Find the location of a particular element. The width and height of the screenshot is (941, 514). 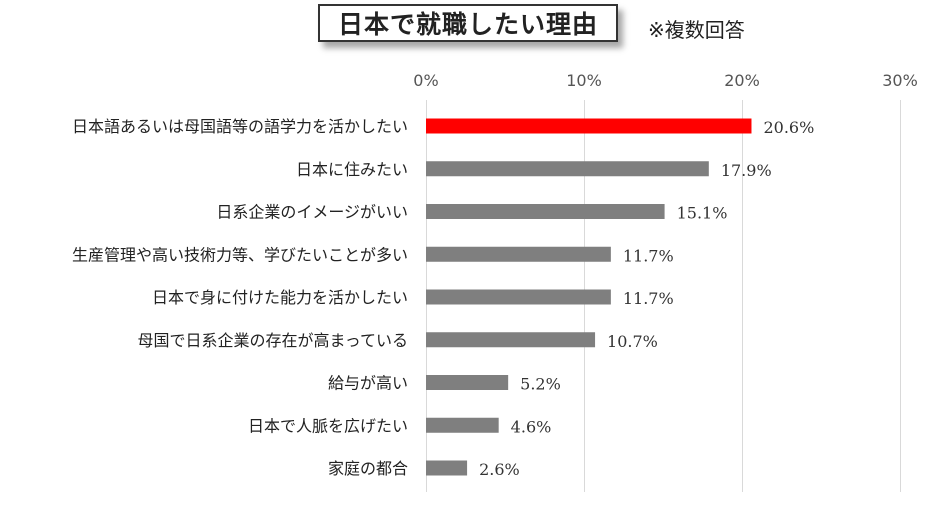

data-label: 4.6% is located at coordinates (531, 426).